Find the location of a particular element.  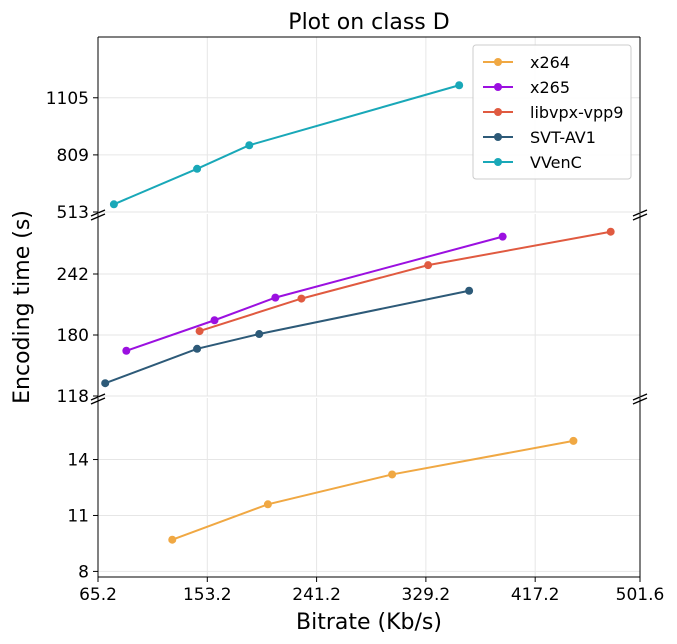

x-tick-label: 65.2 is located at coordinates (98, 595).